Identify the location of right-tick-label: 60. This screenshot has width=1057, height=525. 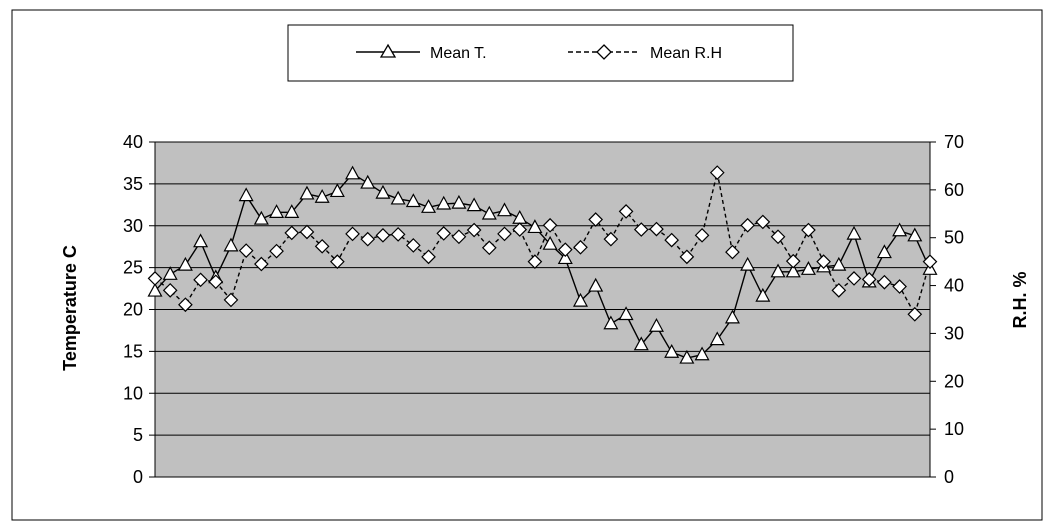
(954, 190).